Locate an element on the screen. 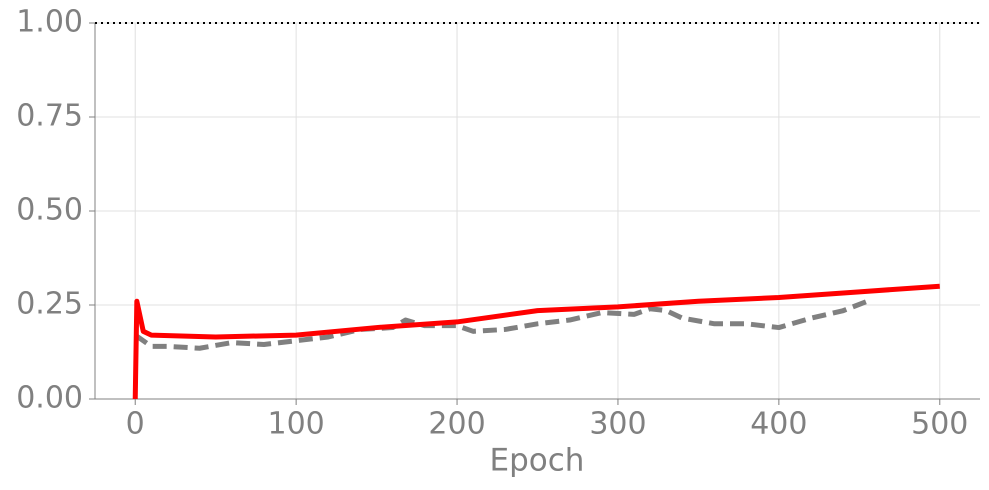  x-tick-label: 0 is located at coordinates (135, 424).